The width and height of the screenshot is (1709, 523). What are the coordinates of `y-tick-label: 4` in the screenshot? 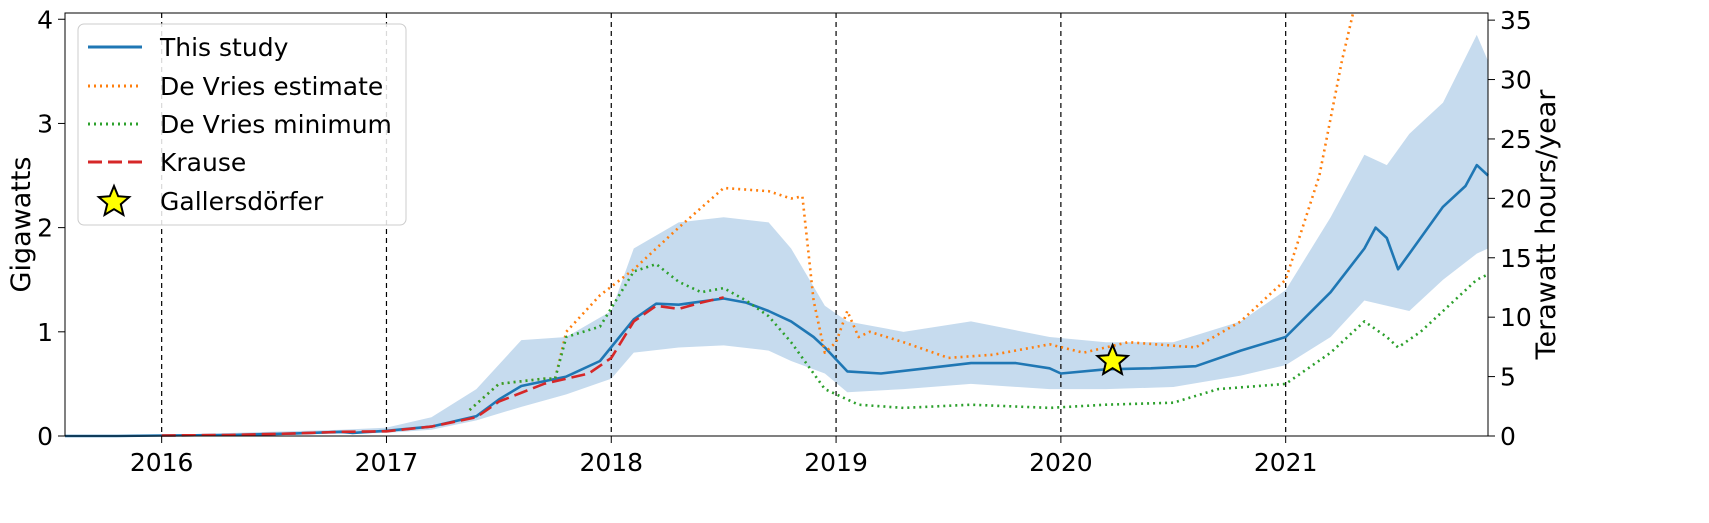 It's located at (45, 19).